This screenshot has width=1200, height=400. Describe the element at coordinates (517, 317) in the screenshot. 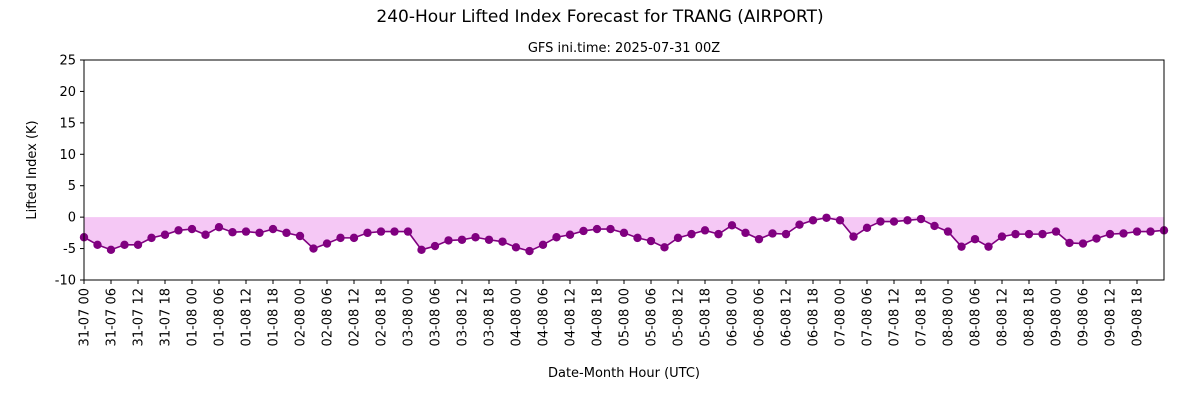

I see `x-tick-label: 04-08 00` at that location.